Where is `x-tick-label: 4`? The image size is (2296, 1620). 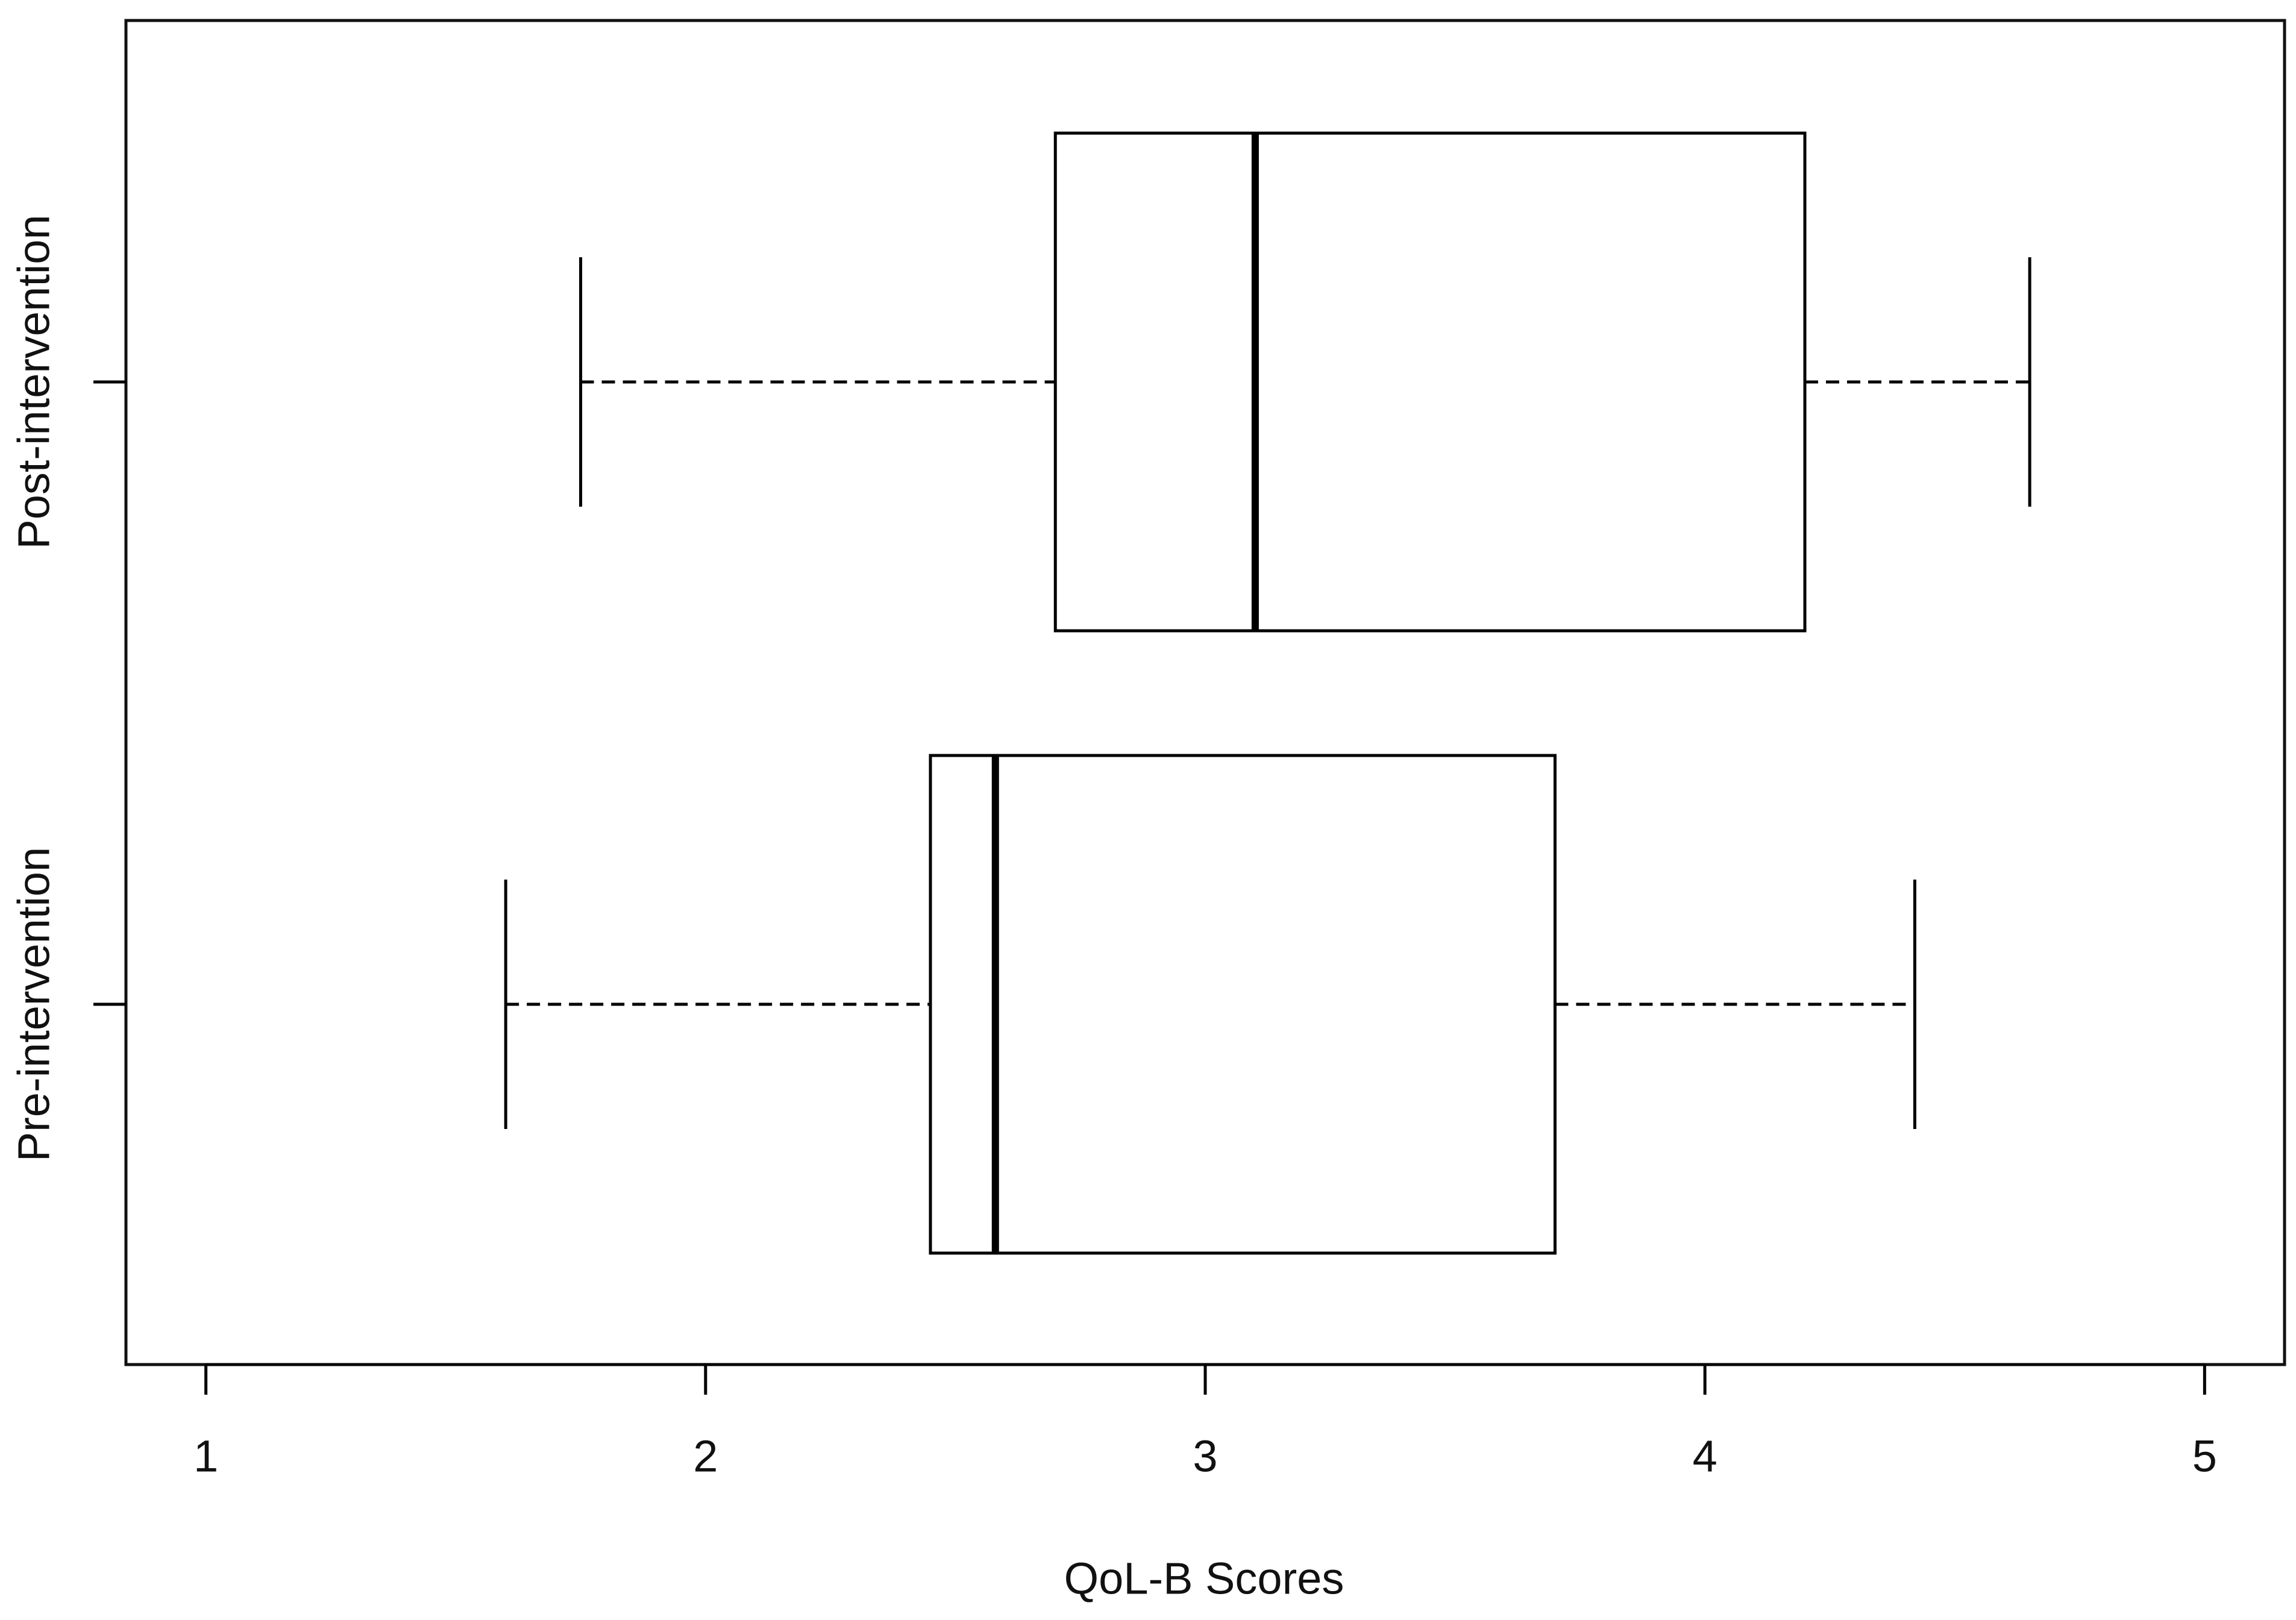 x-tick-label: 4 is located at coordinates (1705, 1456).